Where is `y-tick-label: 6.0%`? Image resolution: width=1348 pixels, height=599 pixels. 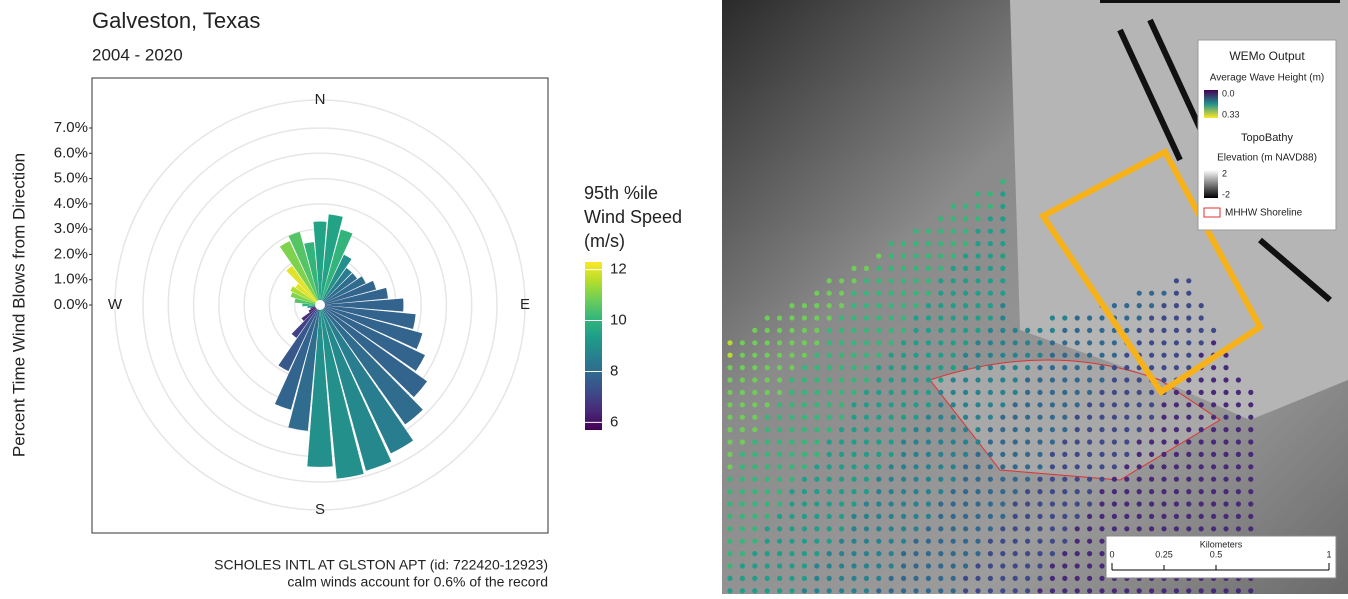
y-tick-label: 6.0% is located at coordinates (71, 152).